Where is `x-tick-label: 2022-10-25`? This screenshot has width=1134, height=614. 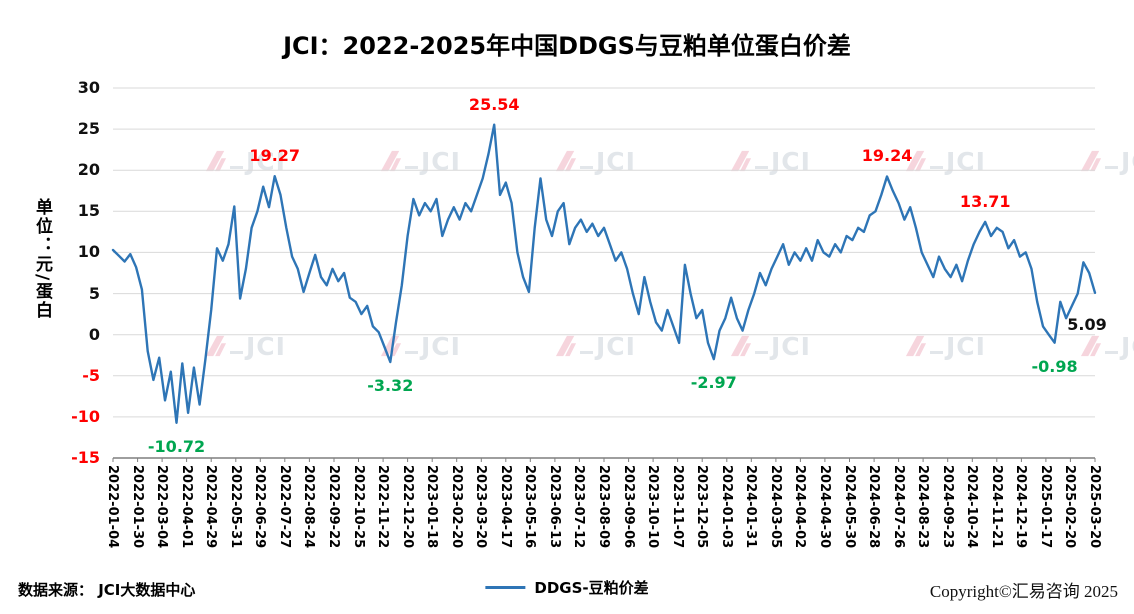
x-tick-label: 2022-10-25 is located at coordinates (358, 507).